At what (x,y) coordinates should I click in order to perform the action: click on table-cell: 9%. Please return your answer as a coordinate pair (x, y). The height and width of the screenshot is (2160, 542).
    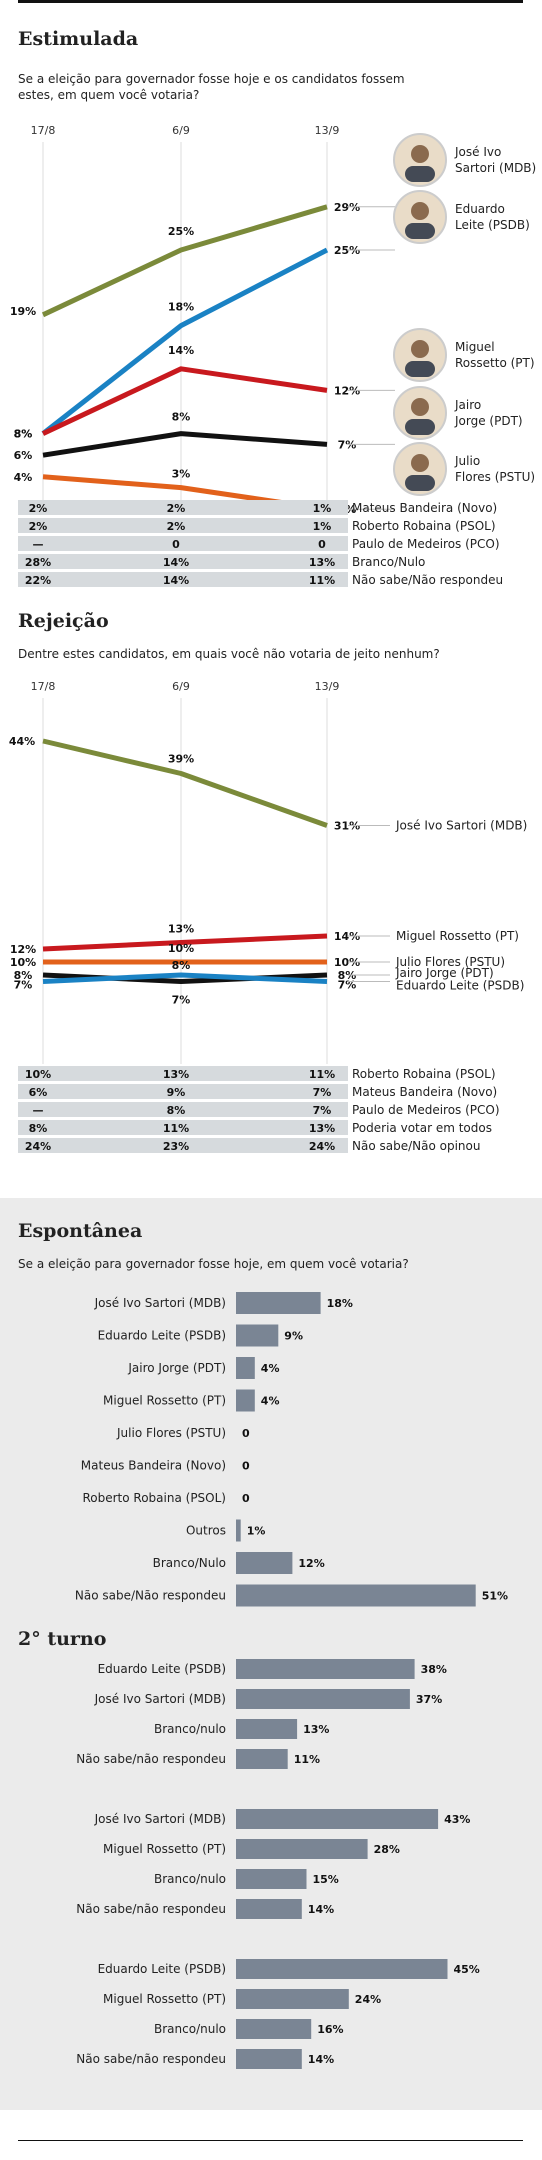
    Looking at the image, I should click on (176, 1092).